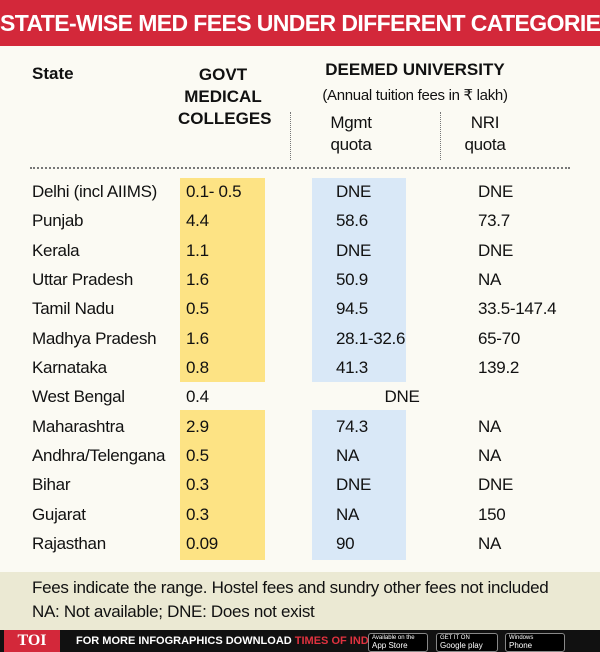 The height and width of the screenshot is (652, 600). What do you see at coordinates (352, 221) in the screenshot?
I see `mgmt-cell: 58.6` at bounding box center [352, 221].